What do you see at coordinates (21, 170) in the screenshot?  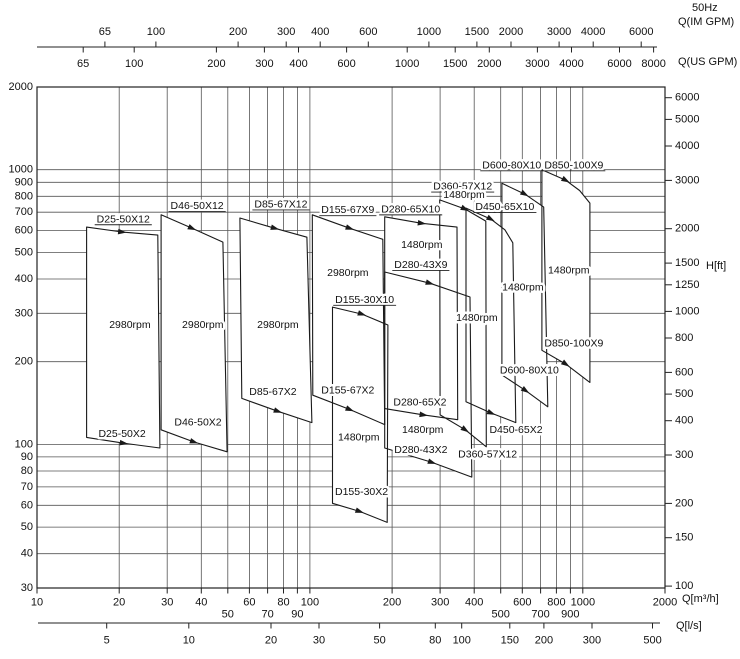 I see `head-m-tick-label: 1000` at bounding box center [21, 170].